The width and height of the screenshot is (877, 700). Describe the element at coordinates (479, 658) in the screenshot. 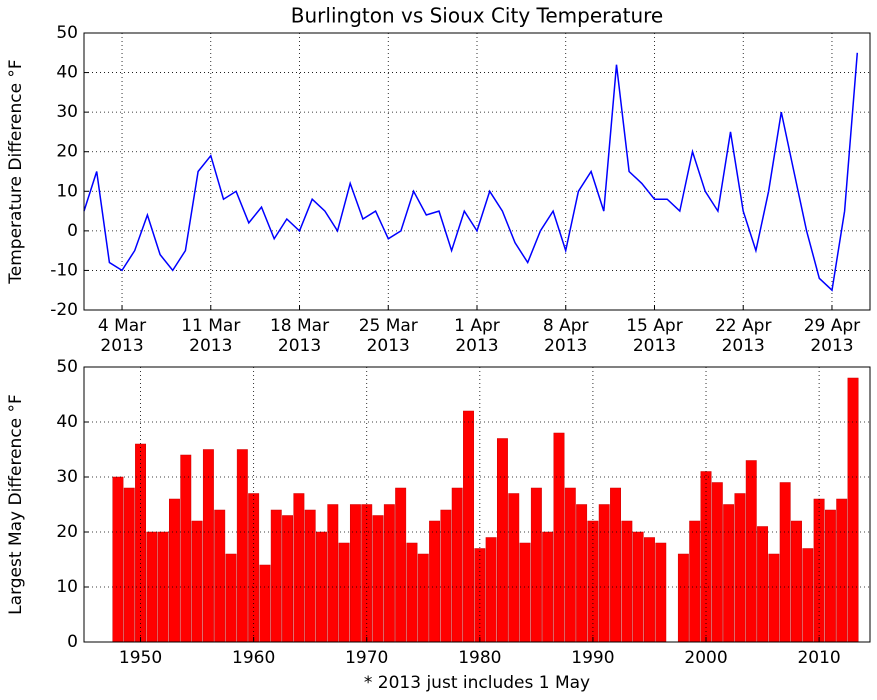

I see `x-tick-label: 1980` at that location.